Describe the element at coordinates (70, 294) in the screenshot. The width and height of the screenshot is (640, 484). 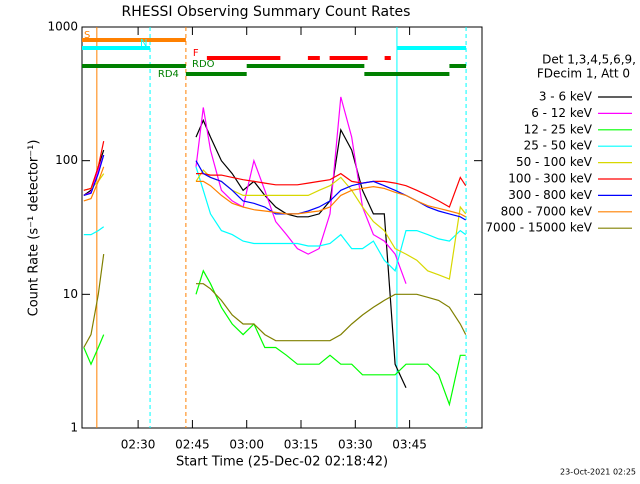
I see `y-tick-label: 10` at that location.